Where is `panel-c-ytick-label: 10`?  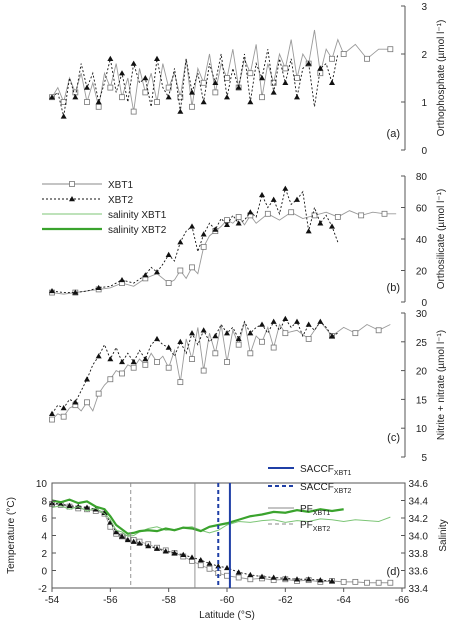
panel-c-ytick-label: 10 is located at coordinates (422, 429).